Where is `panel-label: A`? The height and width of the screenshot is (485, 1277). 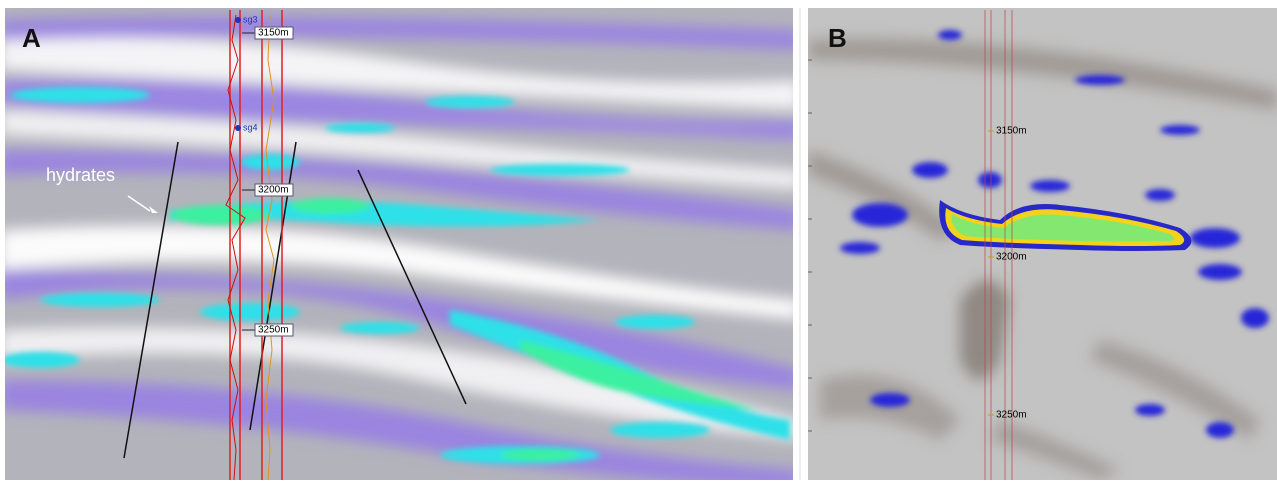
panel-label: A is located at coordinates (31, 38).